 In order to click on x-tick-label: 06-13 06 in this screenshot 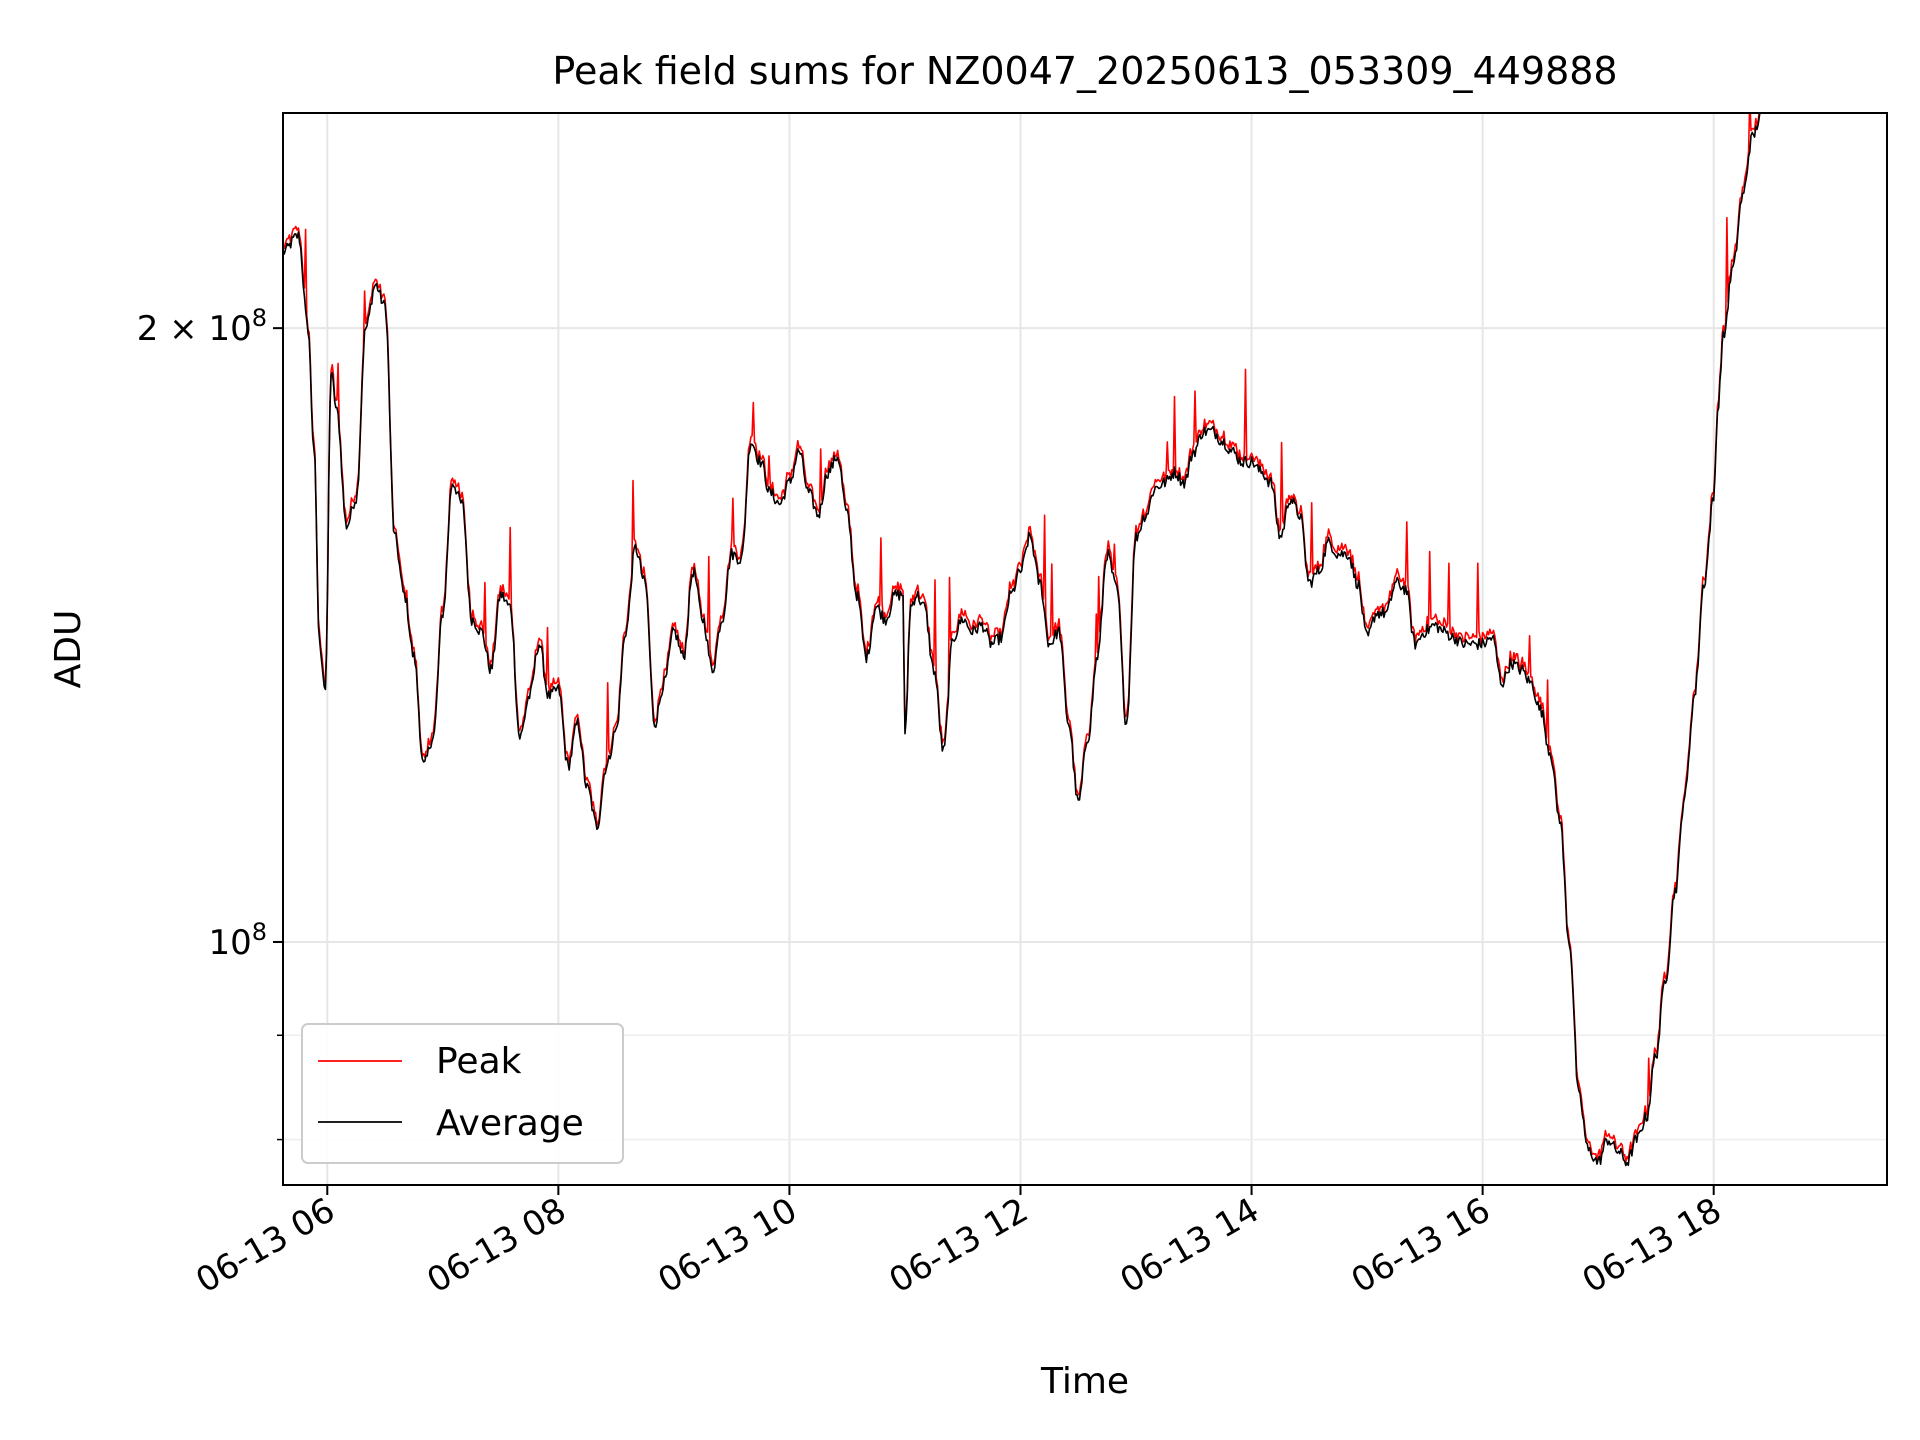, I will do `click(265, 1245)`.